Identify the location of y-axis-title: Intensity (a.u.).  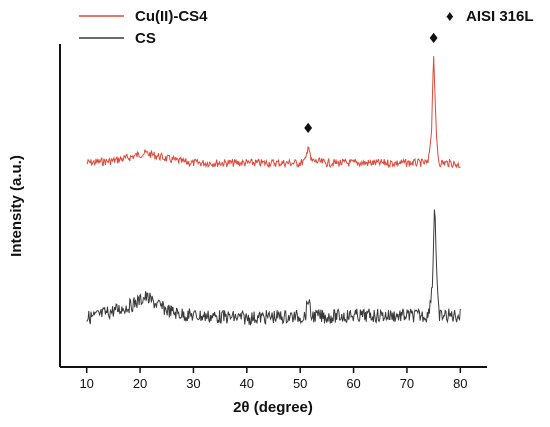
(16, 206).